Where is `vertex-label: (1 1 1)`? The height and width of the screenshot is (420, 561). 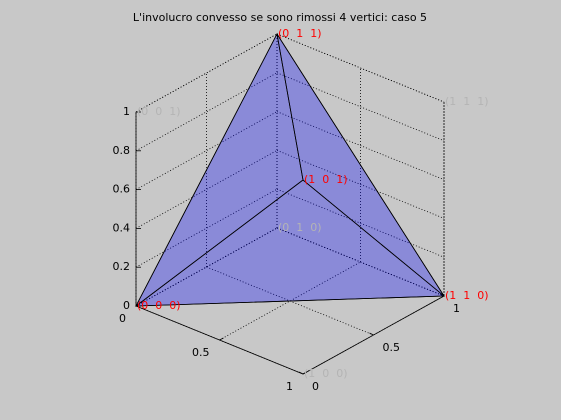
vertex-label: (1 1 1) is located at coordinates (467, 101).